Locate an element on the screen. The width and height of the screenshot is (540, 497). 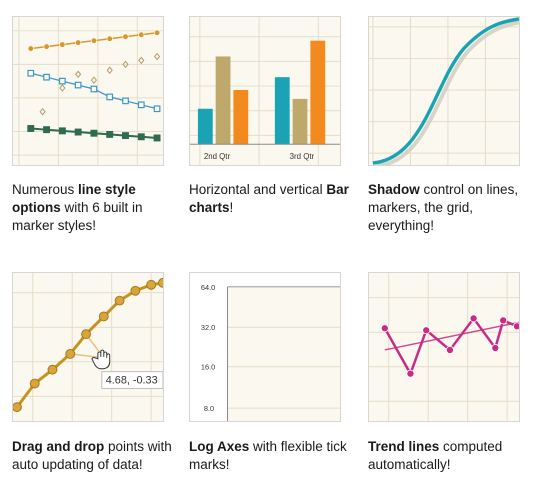
trend-series-line is located at coordinates (450, 346).